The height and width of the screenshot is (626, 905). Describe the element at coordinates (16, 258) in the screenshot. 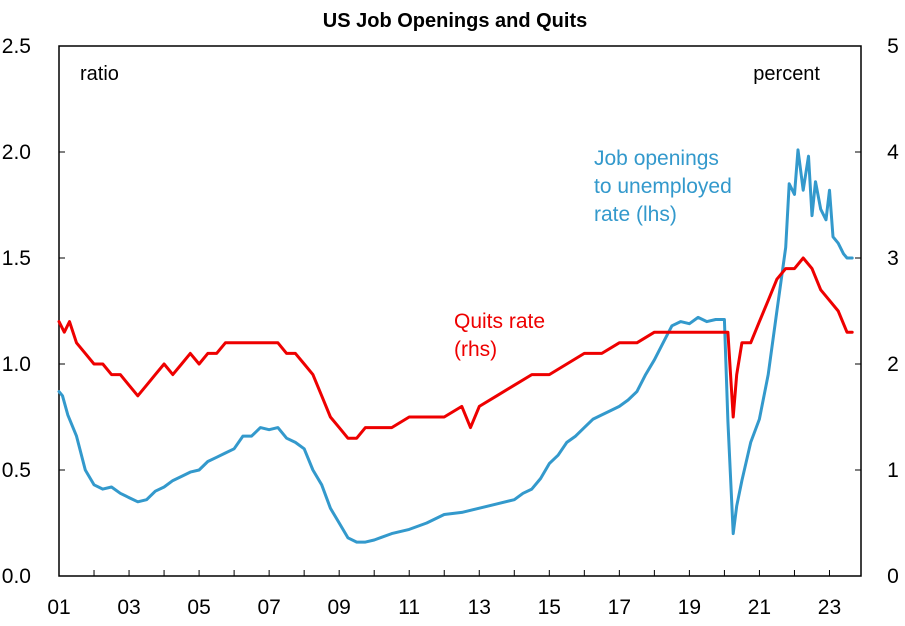

I see `left-tick-label: 1.5` at that location.